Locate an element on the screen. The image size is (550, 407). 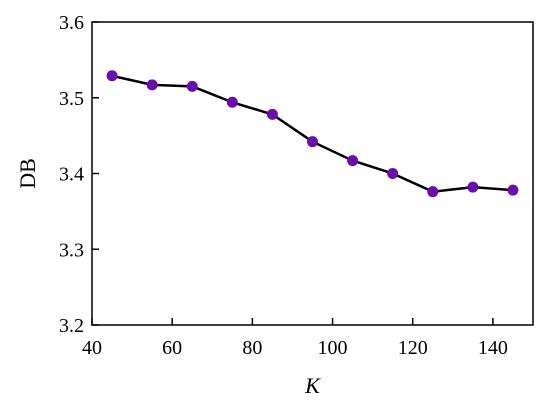
x-axis-label: K is located at coordinates (312, 385).